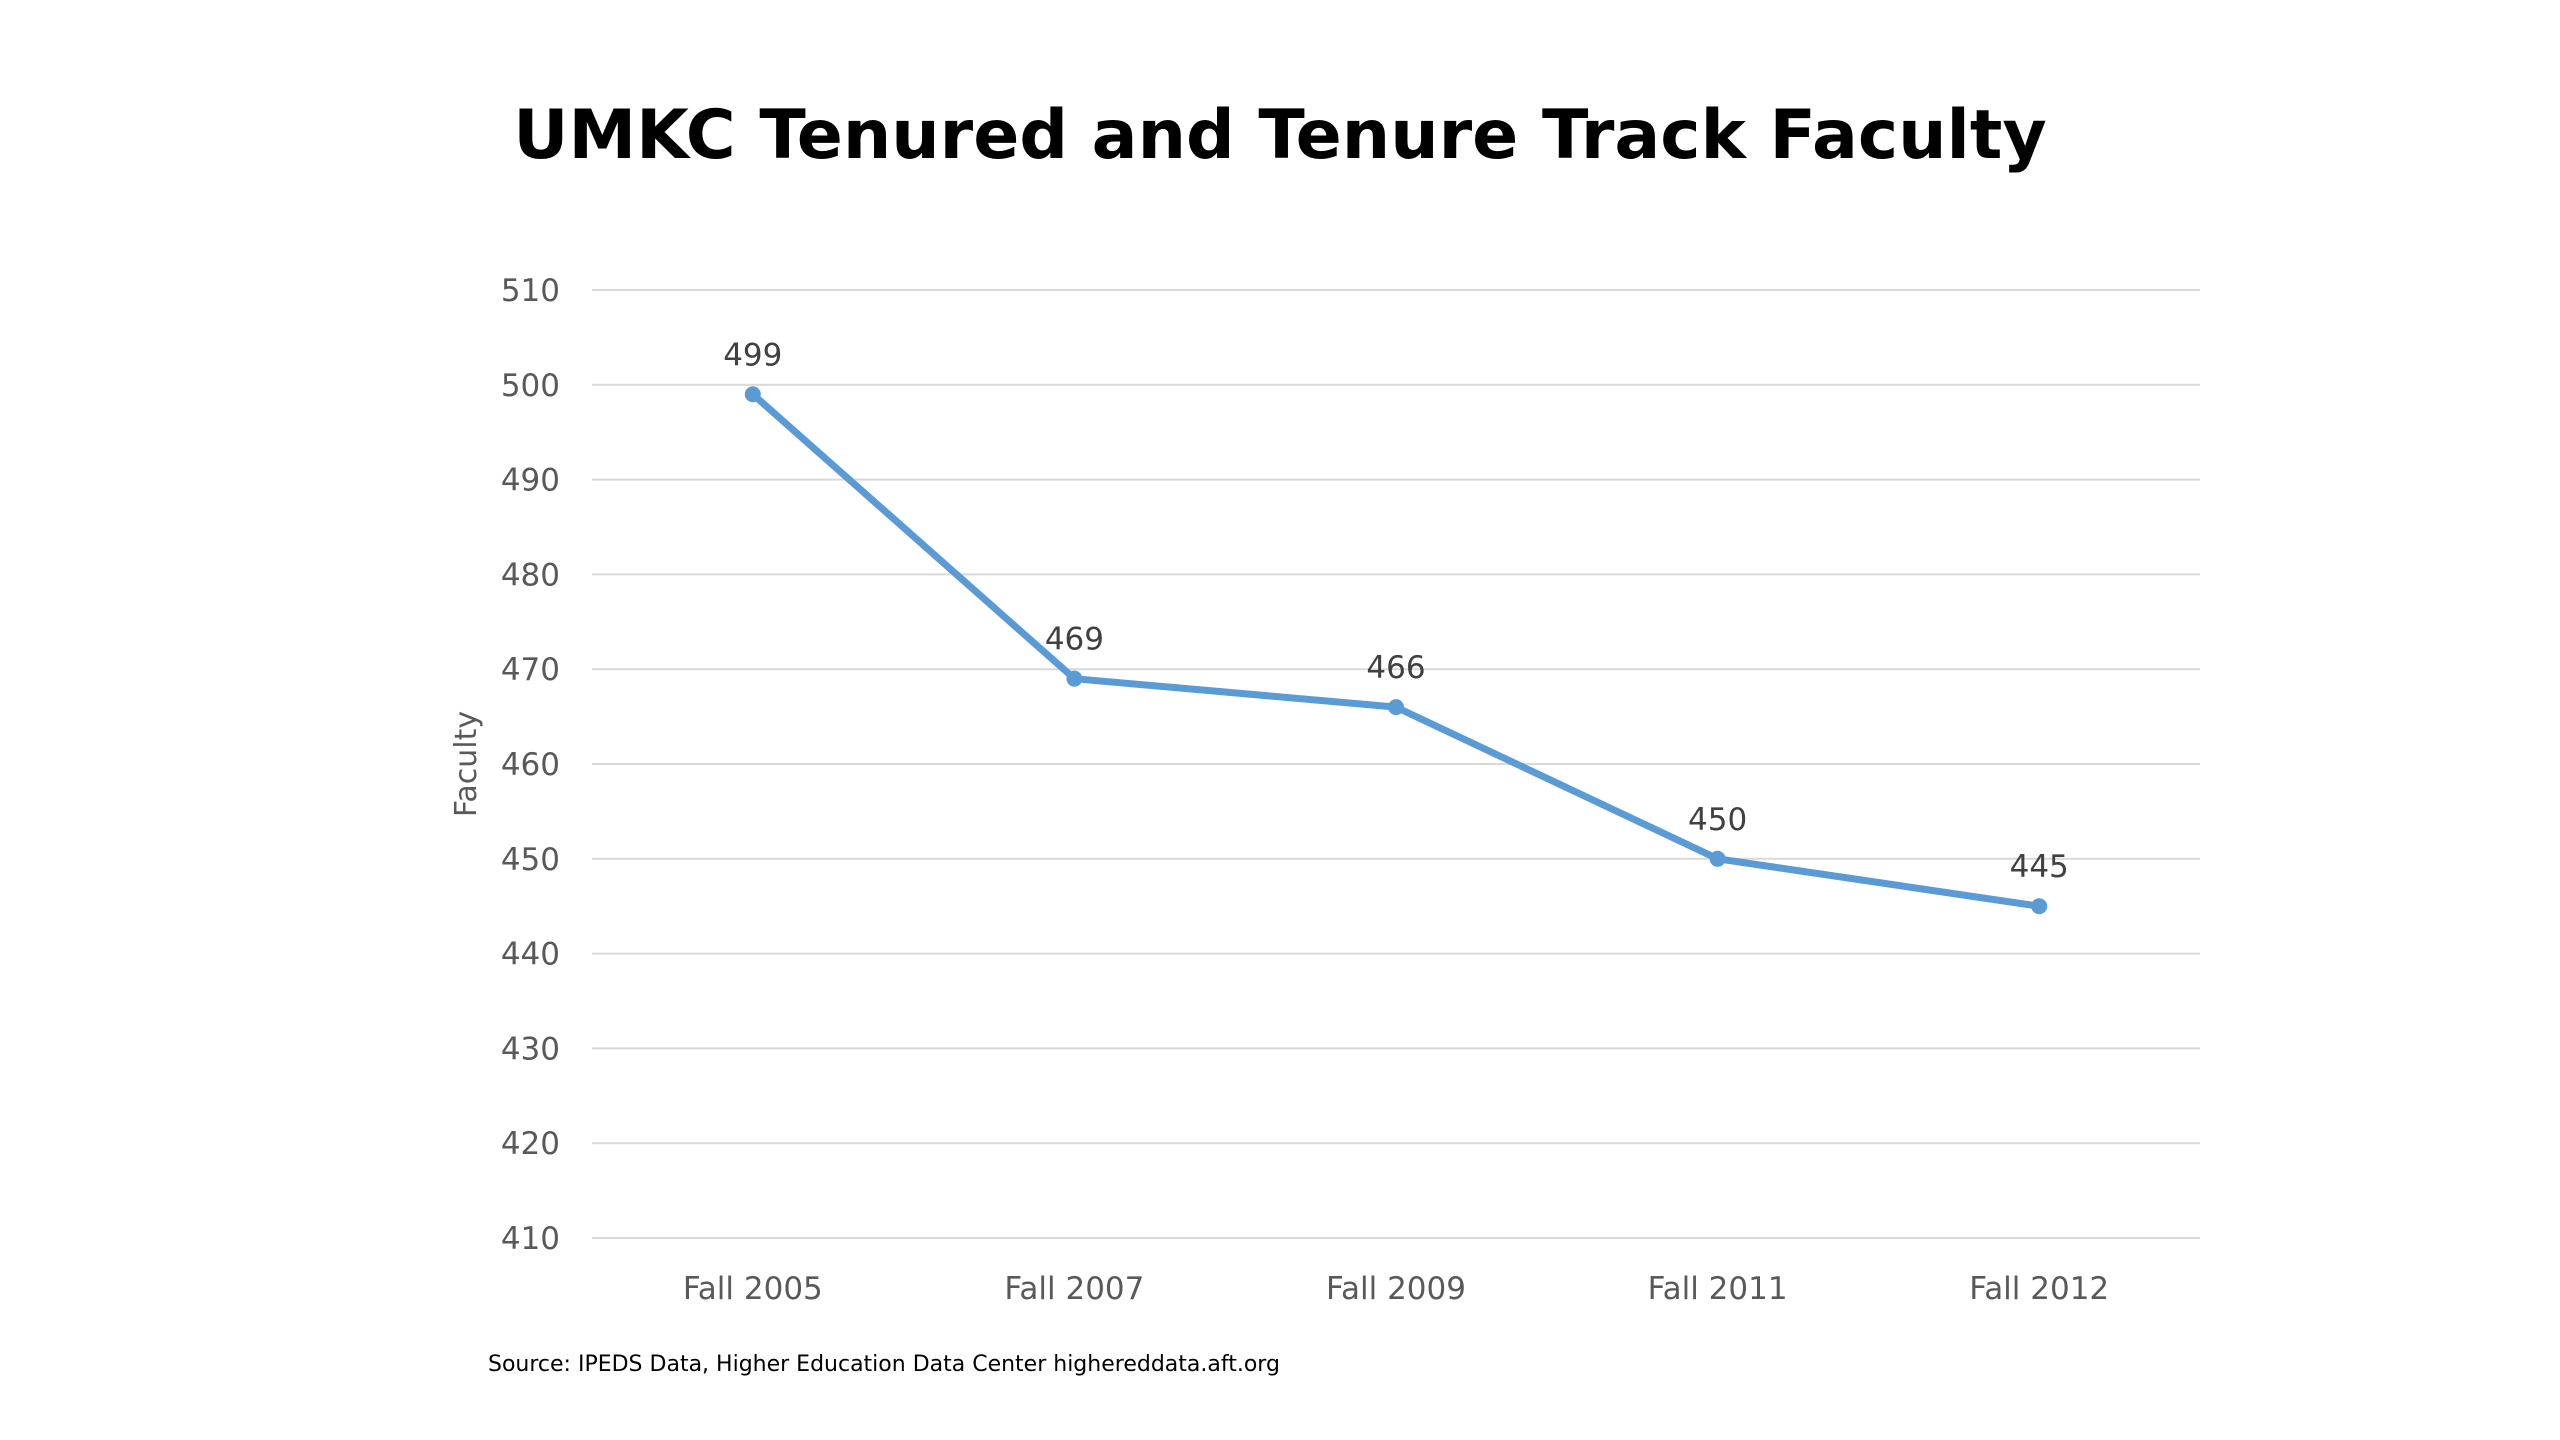 The image size is (2560, 1440). I want to click on y-tick-label: 490, so click(530, 481).